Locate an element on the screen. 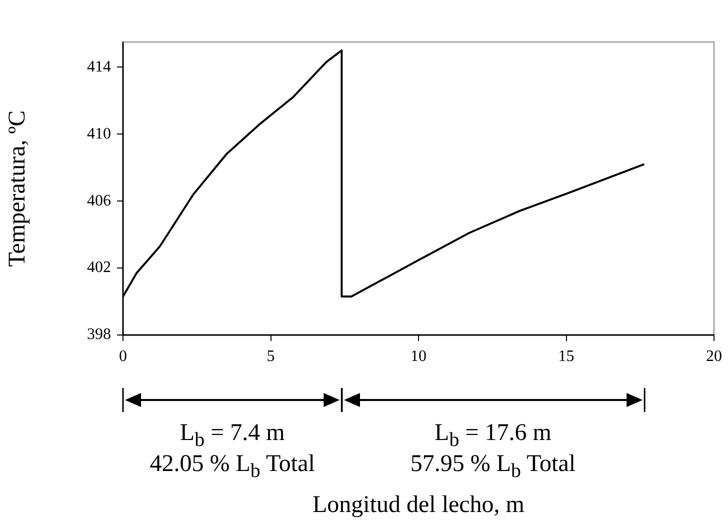 This screenshot has height=529, width=728. text: 57.95 % L$_{b}$ Total is located at coordinates (493, 467).